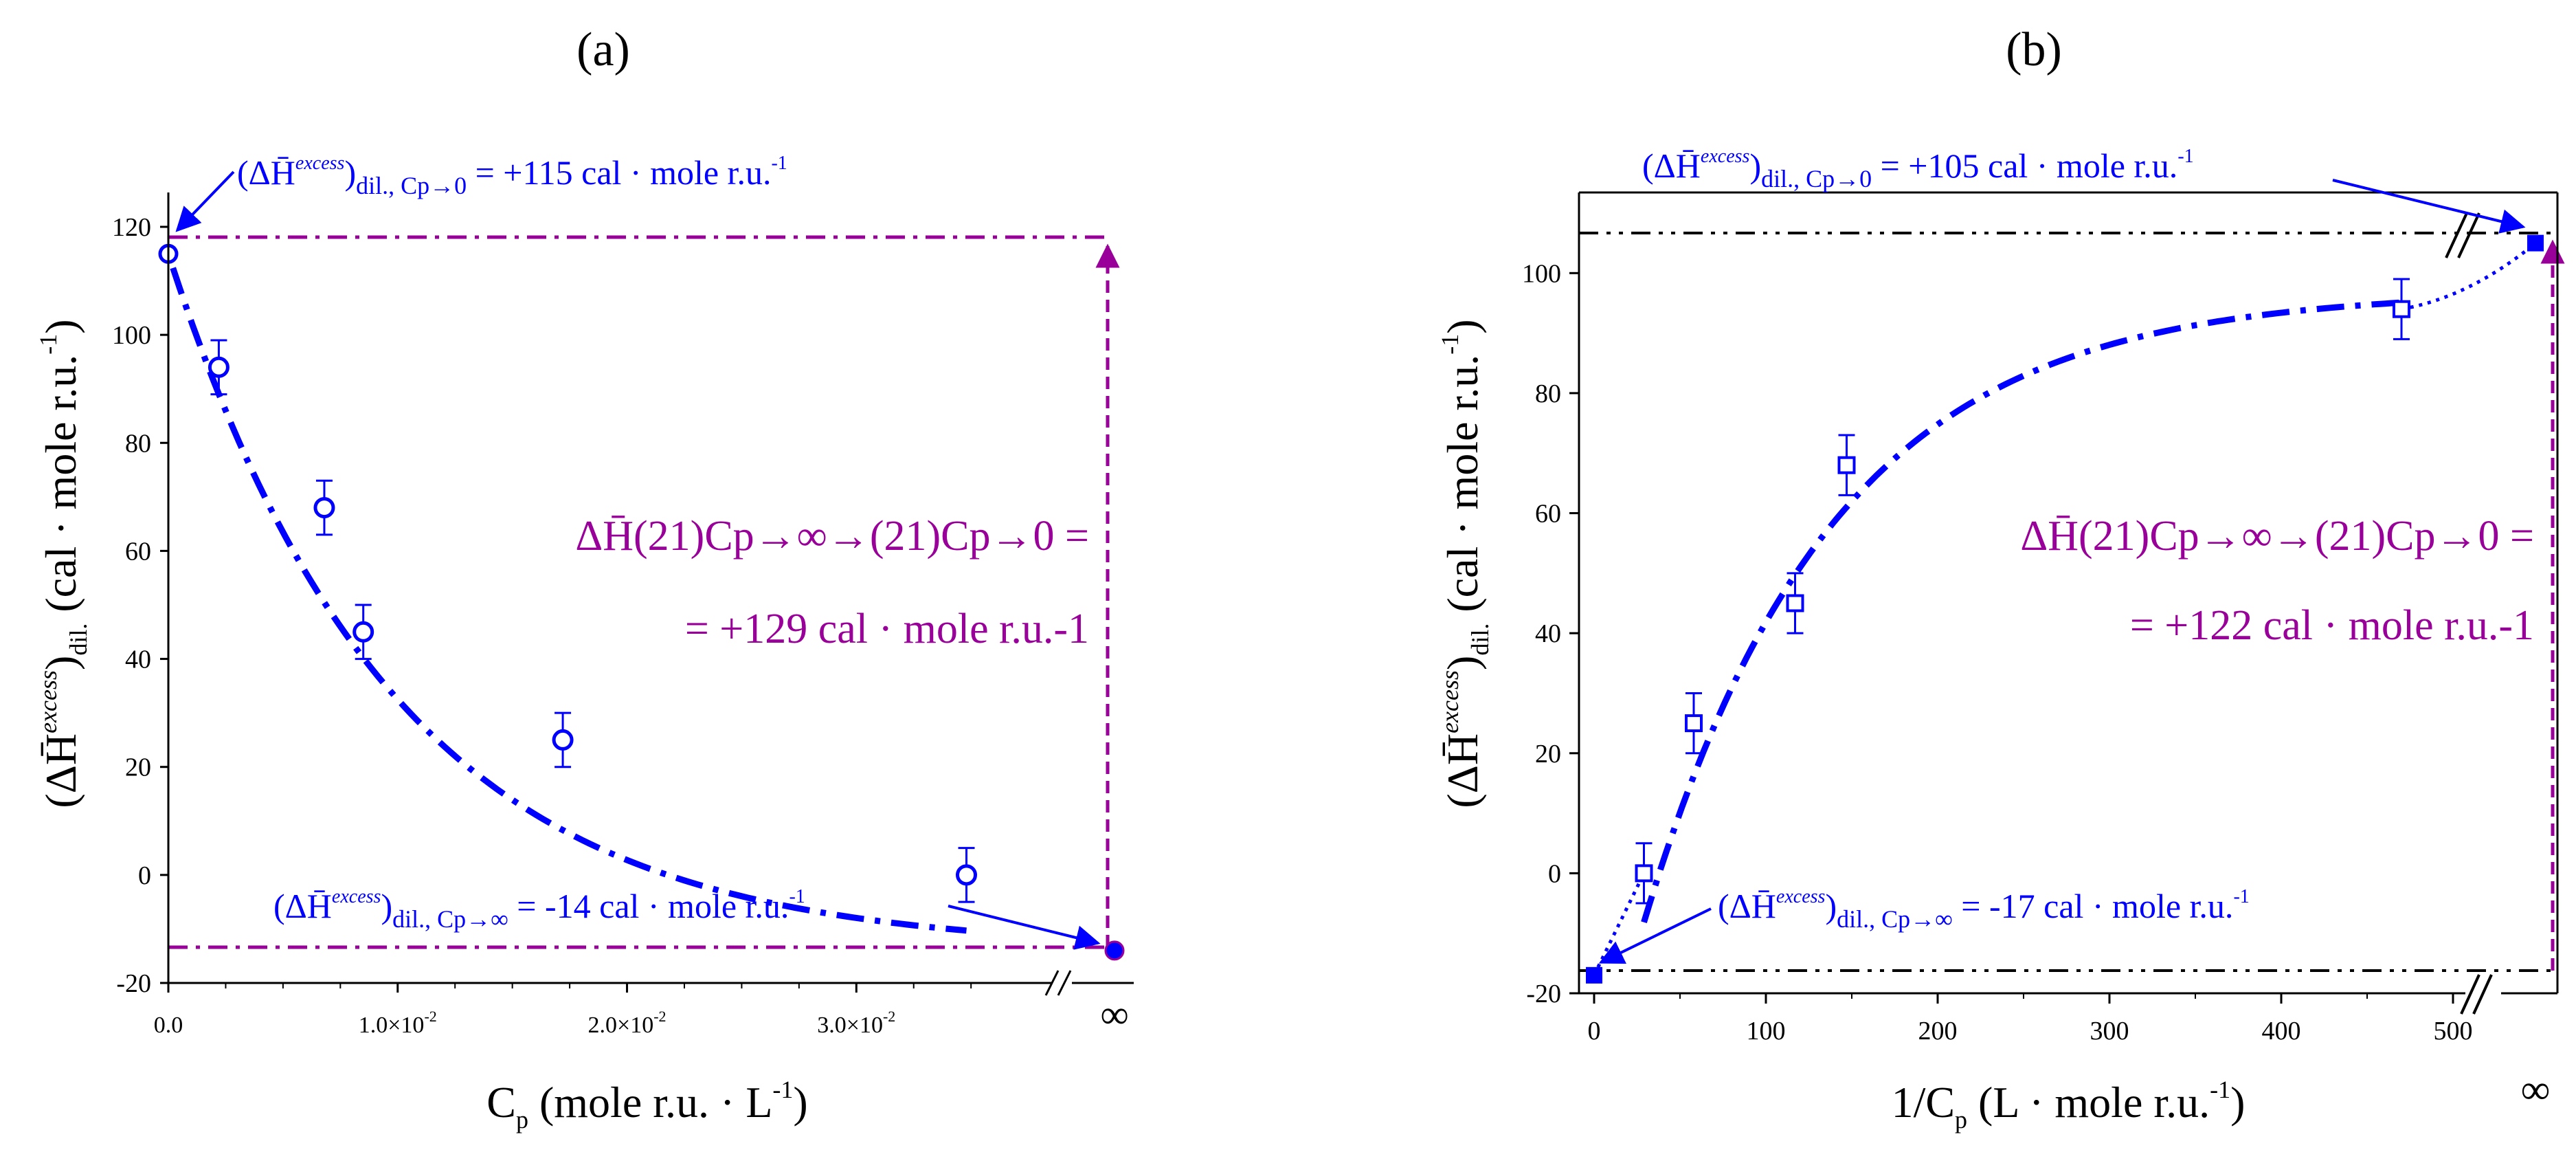 This screenshot has height=1161, width=2576. What do you see at coordinates (2277, 536) in the screenshot?
I see `panel-b-delta-line1: ΔH̄(21)Cp→∞→(21)Cp→0 =` at bounding box center [2277, 536].